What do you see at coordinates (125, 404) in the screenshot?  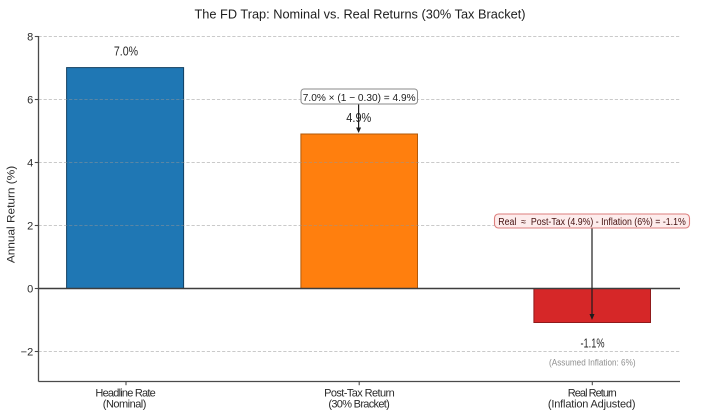 I see `svg-text: (Nominal)` at bounding box center [125, 404].